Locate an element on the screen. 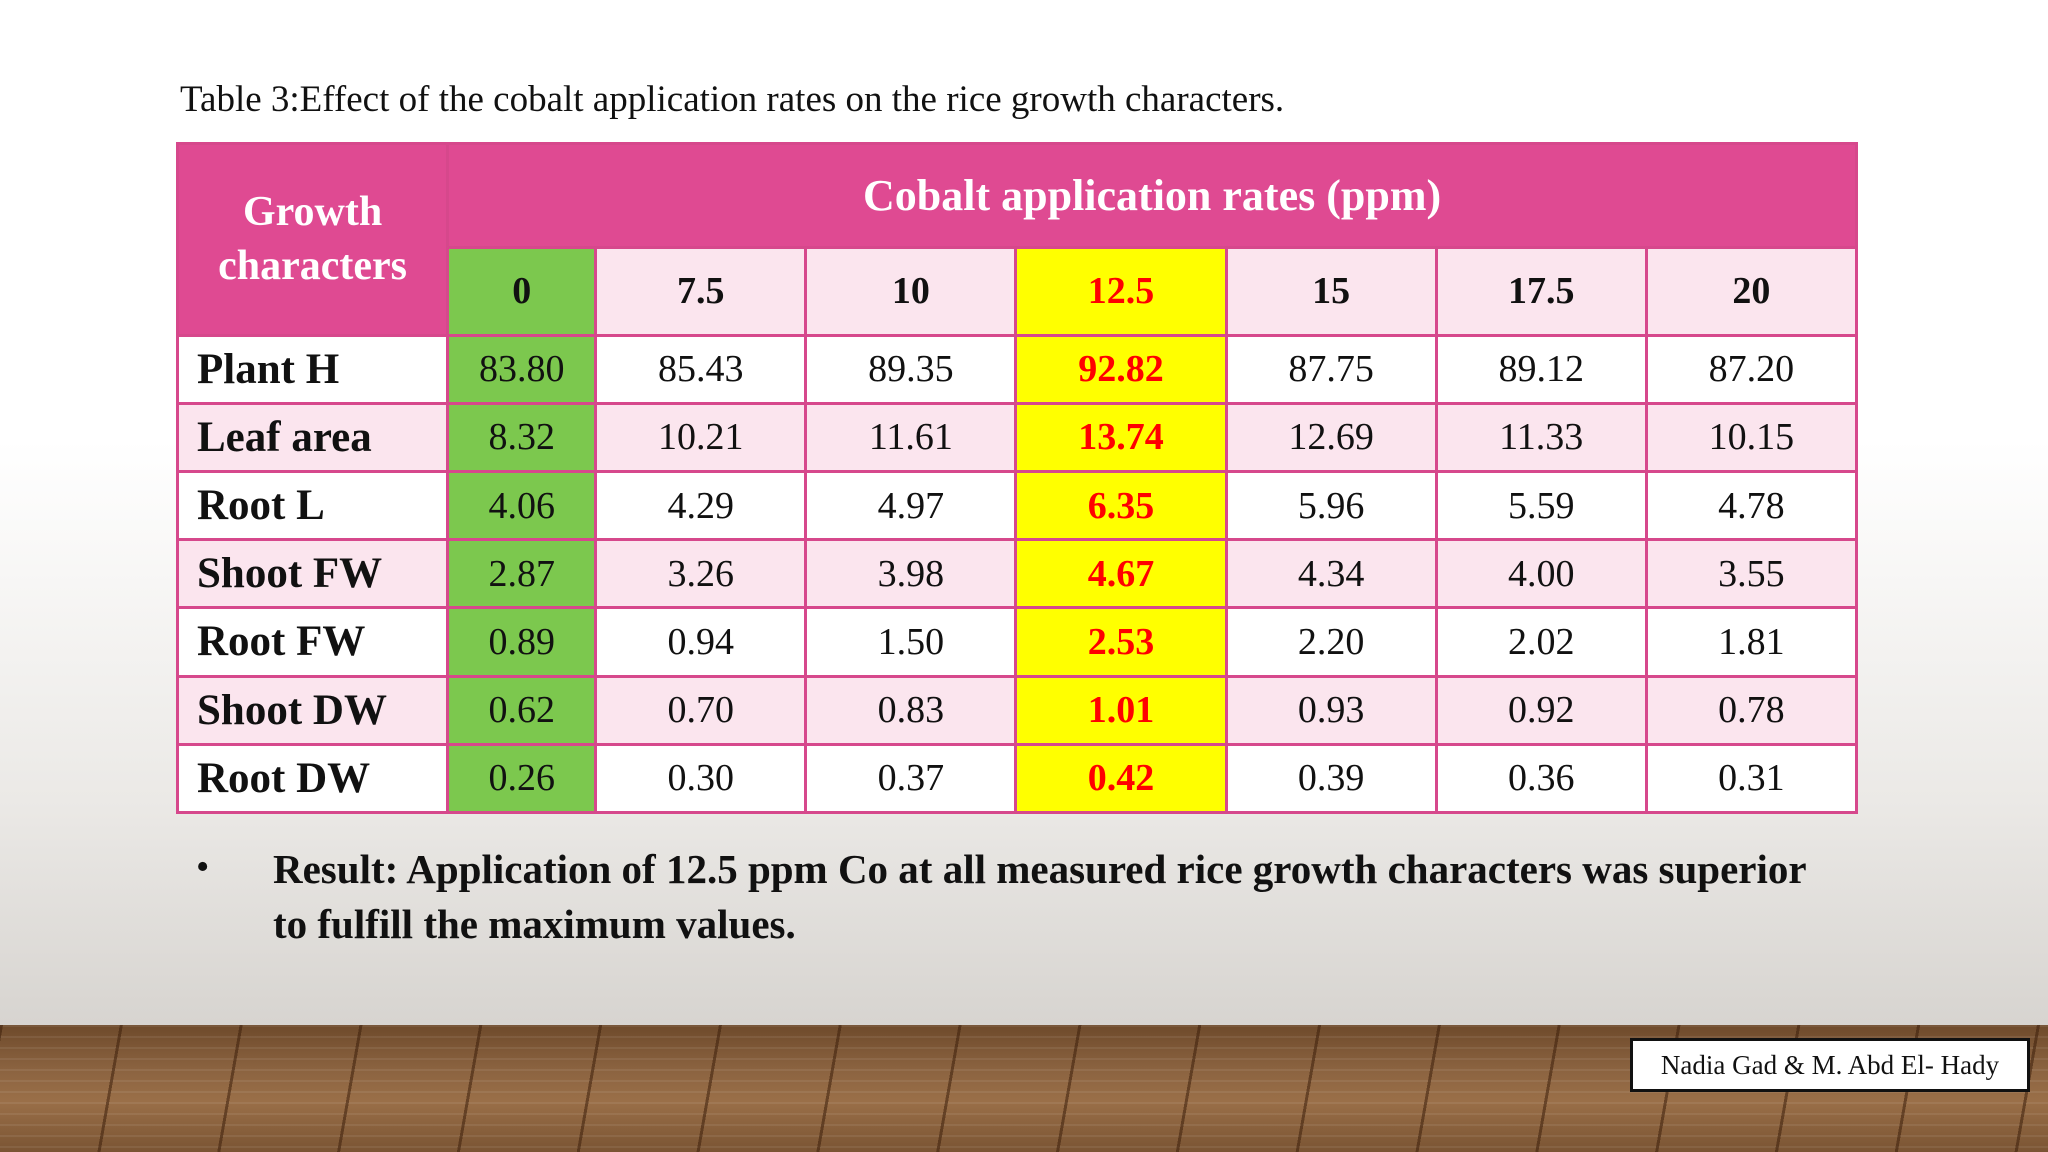  table-cell: 5.96 is located at coordinates (1331, 505).